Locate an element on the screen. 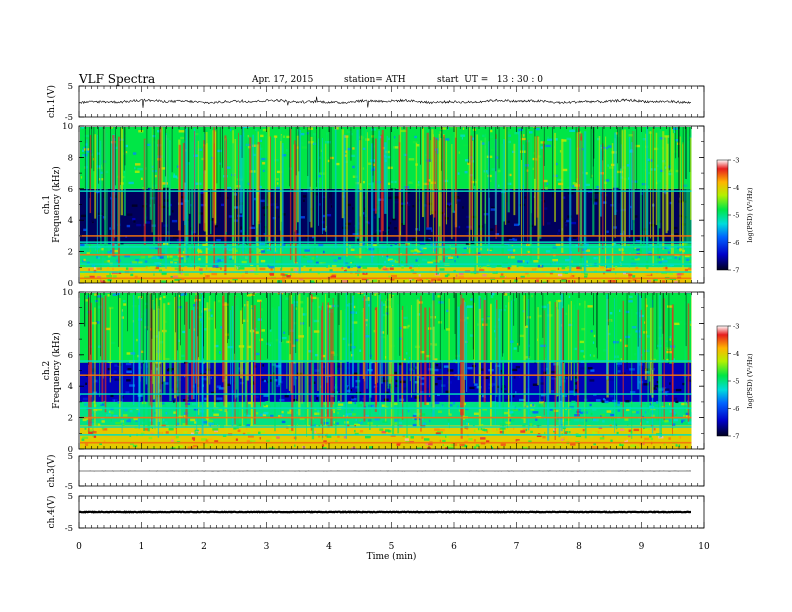 This screenshot has height=612, width=792. ch1-spectrogram-ytick-label: 2 is located at coordinates (70, 253).